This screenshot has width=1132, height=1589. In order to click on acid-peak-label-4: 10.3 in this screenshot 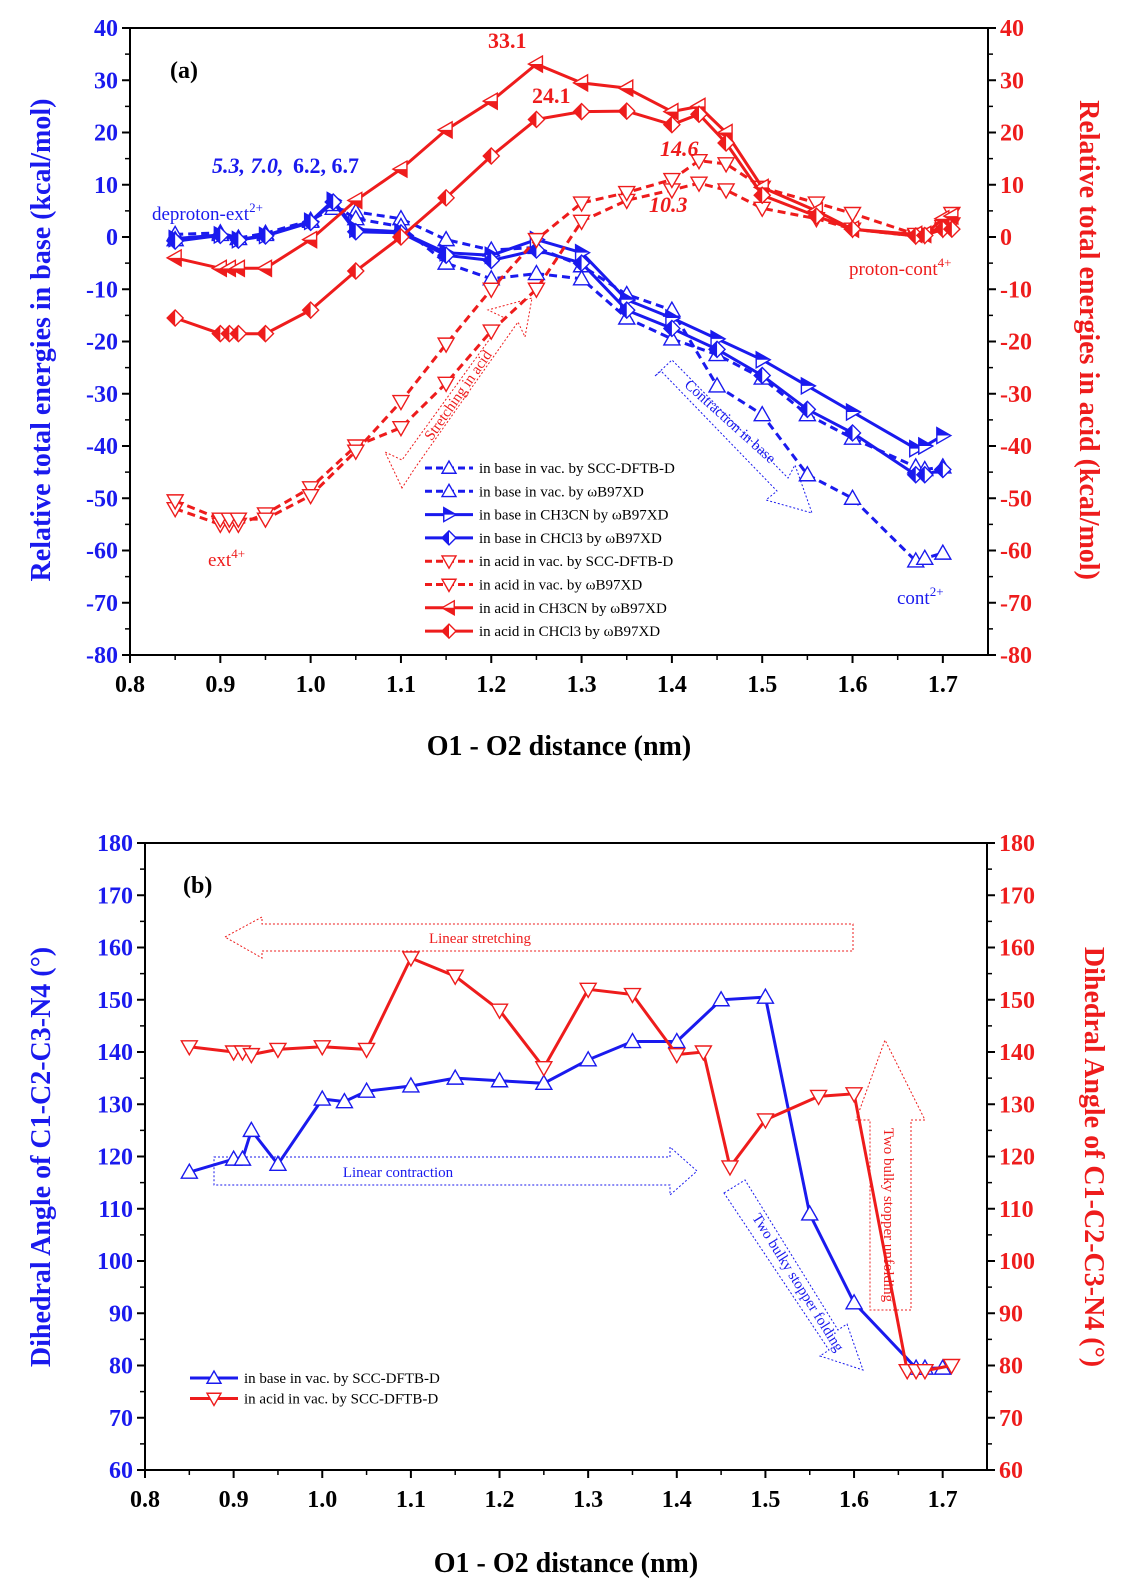, I will do `click(668, 204)`.